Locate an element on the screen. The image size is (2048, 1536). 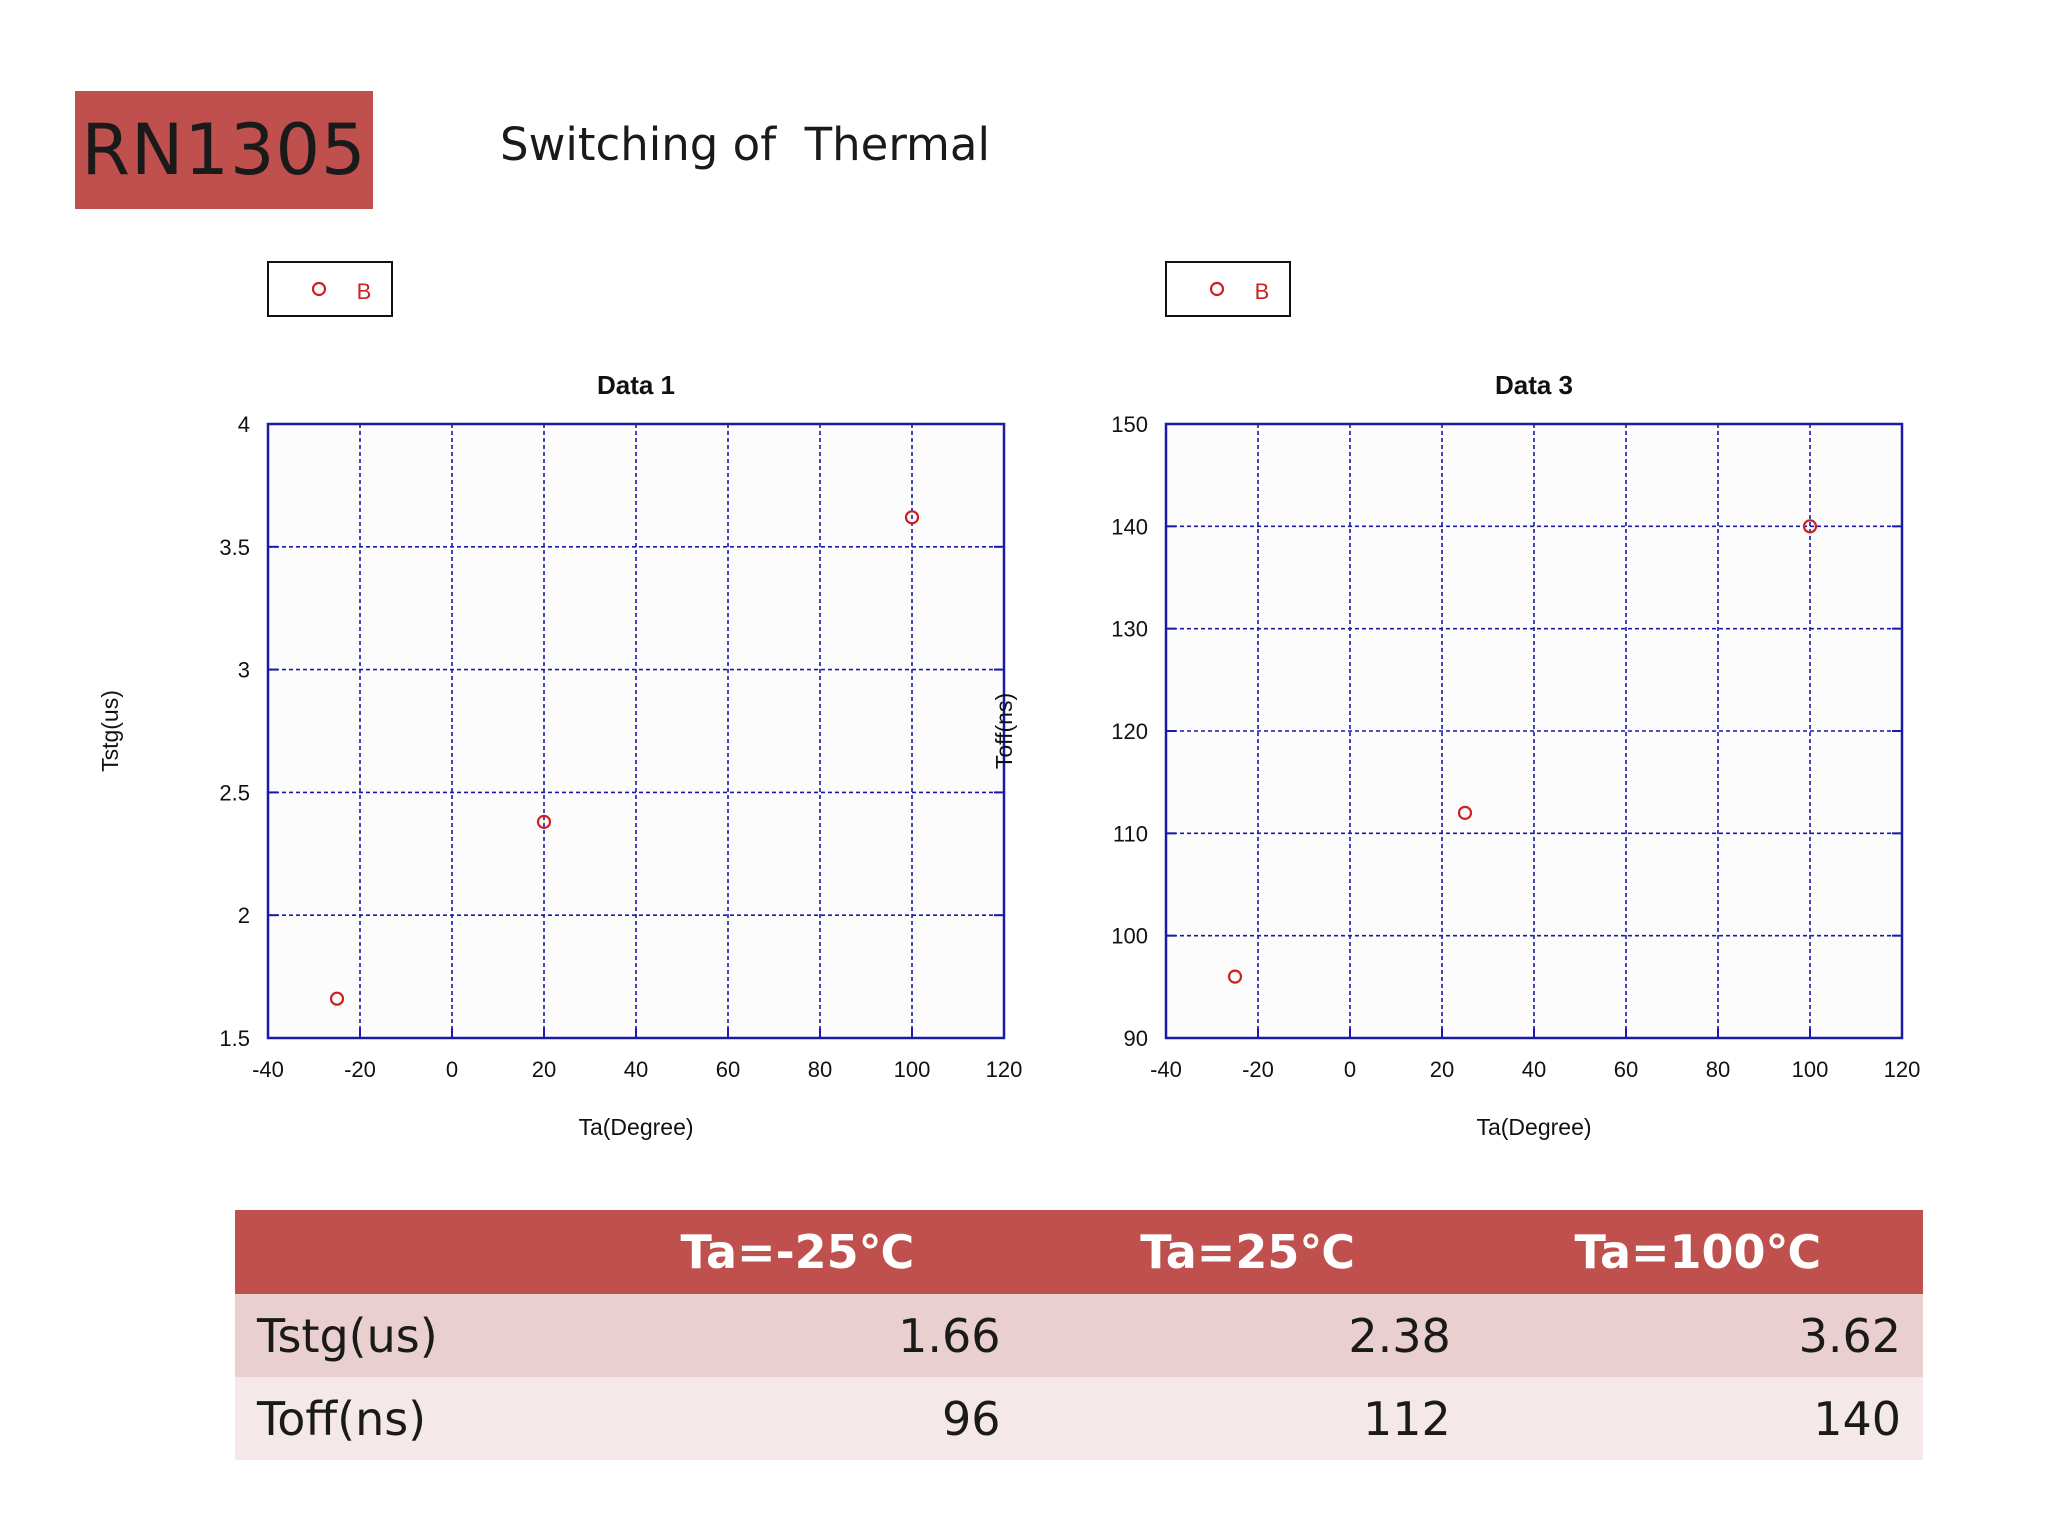
table-row: Tstg(us) 1.66 2.38 3.62 is located at coordinates (1079, 1335).